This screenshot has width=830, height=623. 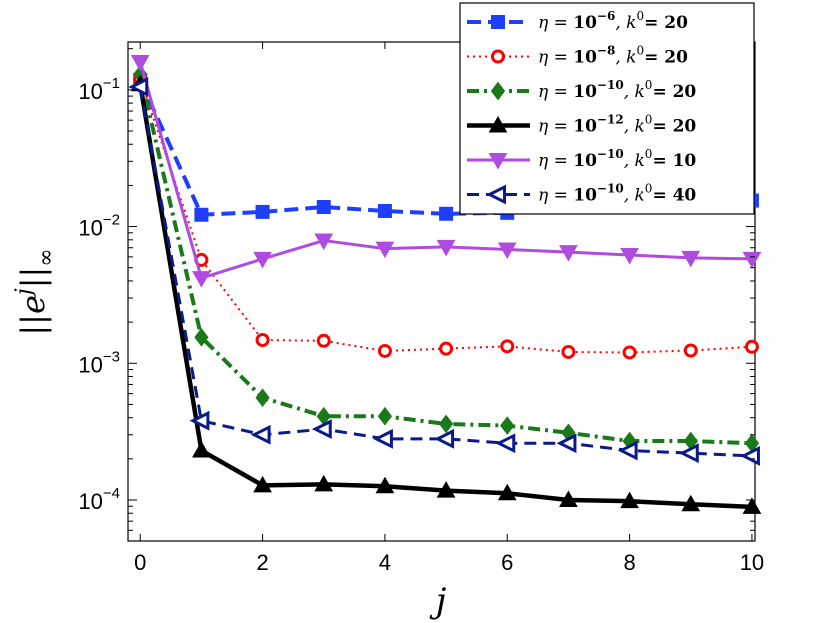 What do you see at coordinates (385, 562) in the screenshot?
I see `x-tick-label: 4` at bounding box center [385, 562].